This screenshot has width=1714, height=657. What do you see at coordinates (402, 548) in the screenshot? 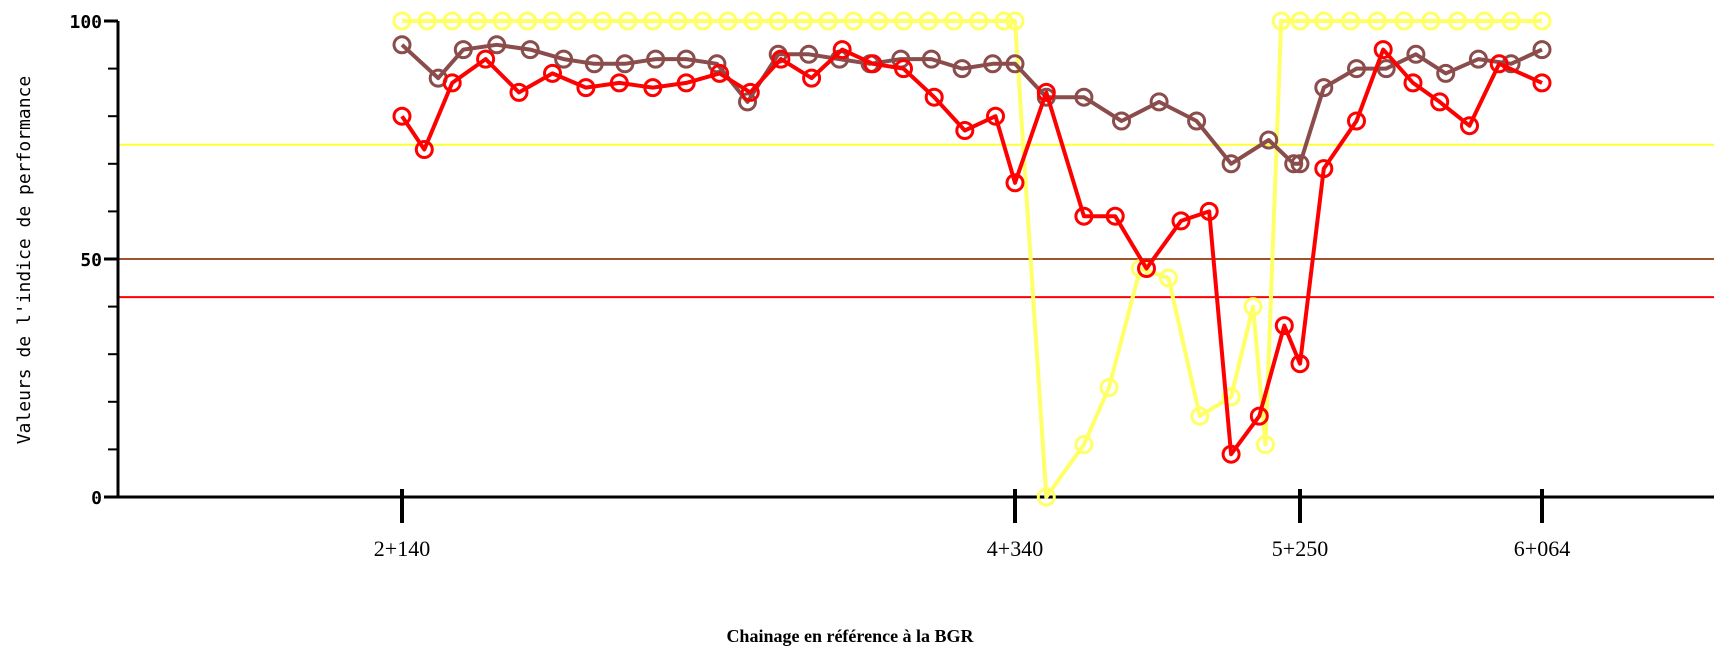
I see `x-tick-label-2+140: 2+140` at bounding box center [402, 548].